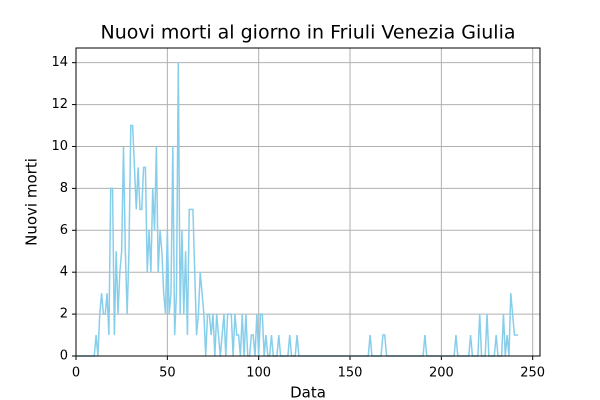 This screenshot has height=400, width=600. Describe the element at coordinates (64, 314) in the screenshot. I see `y-tick-label: 2` at that location.